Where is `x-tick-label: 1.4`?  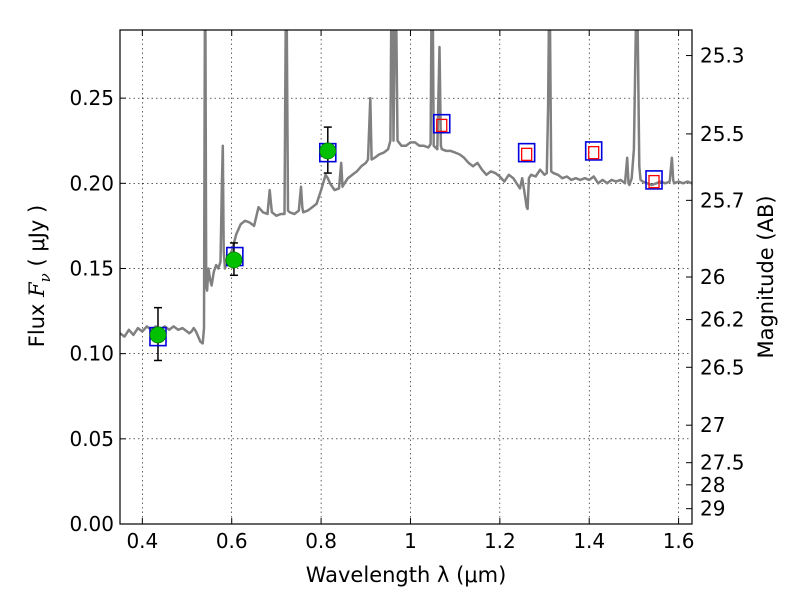 x-tick-label: 1.4 is located at coordinates (589, 541).